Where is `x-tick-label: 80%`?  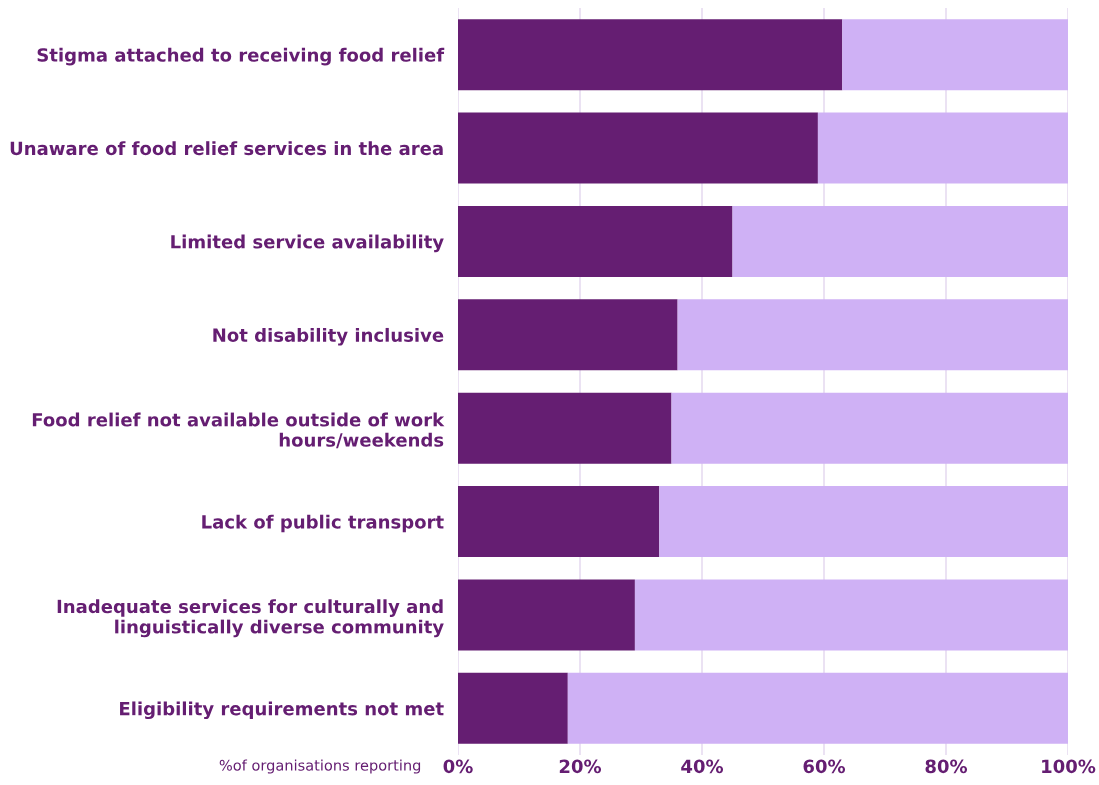 x-tick-label: 80% is located at coordinates (946, 766).